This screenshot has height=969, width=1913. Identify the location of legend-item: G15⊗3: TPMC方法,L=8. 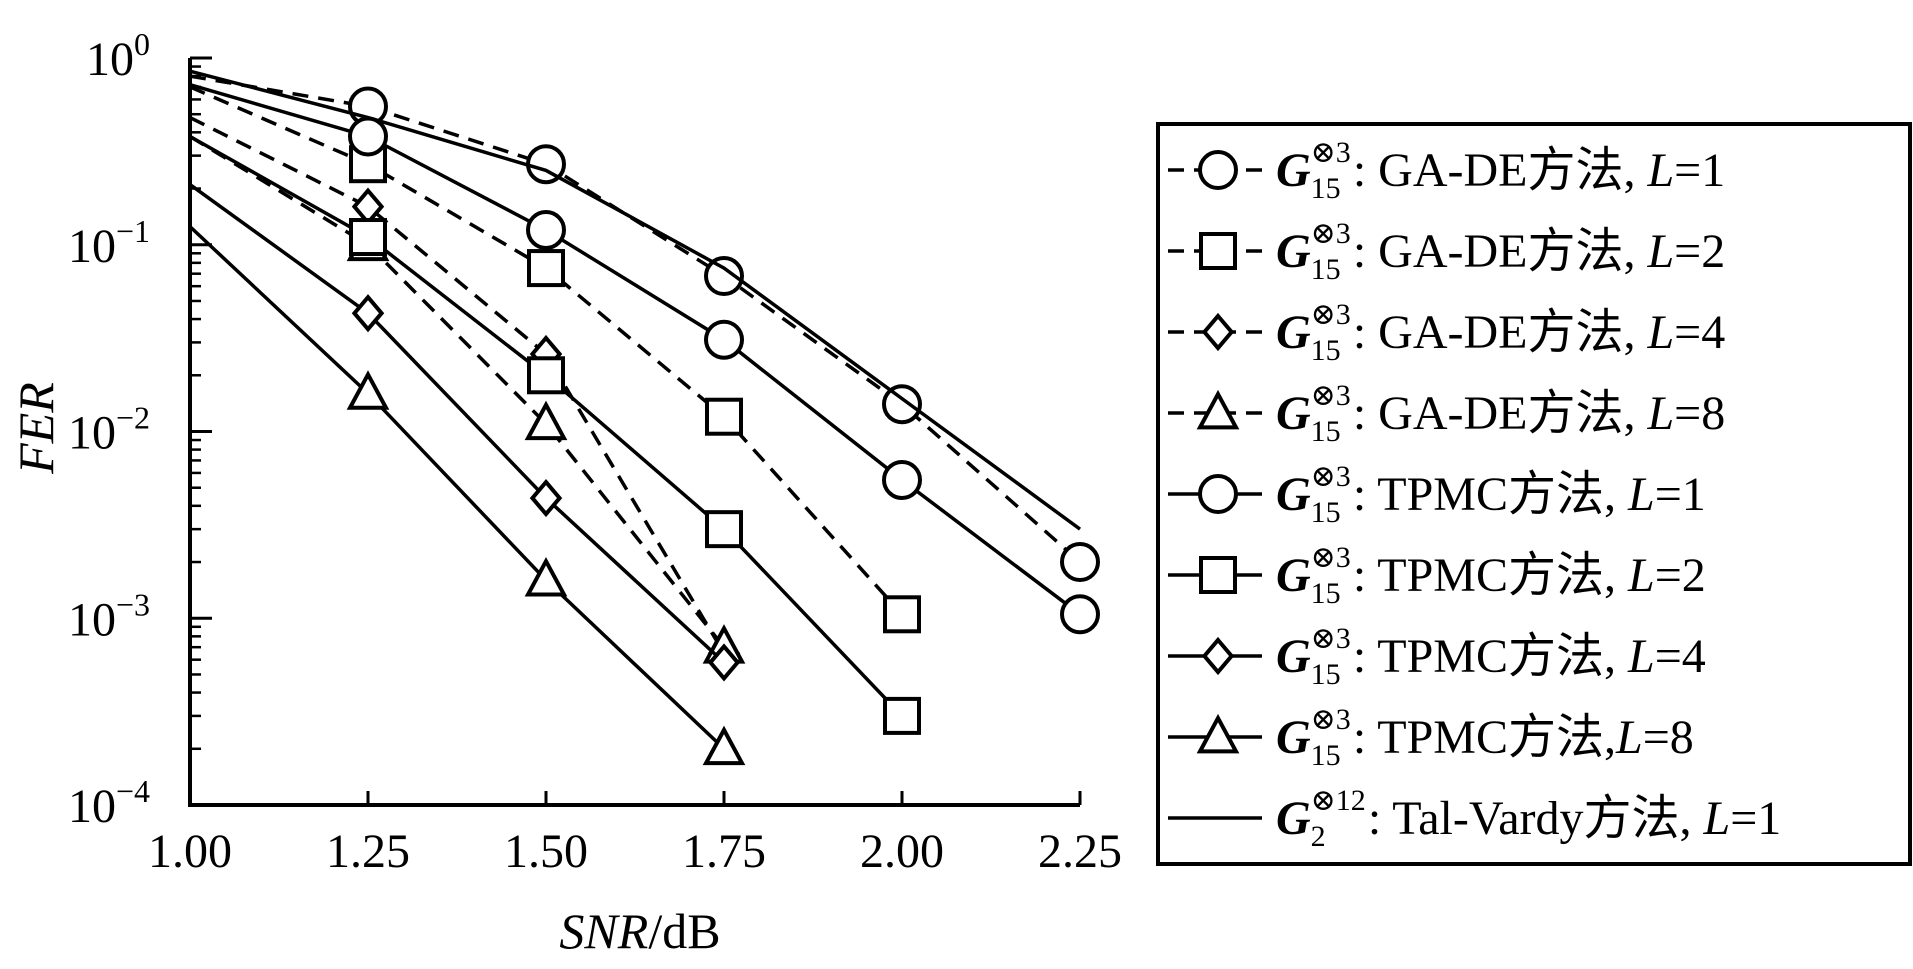
(1431, 737).